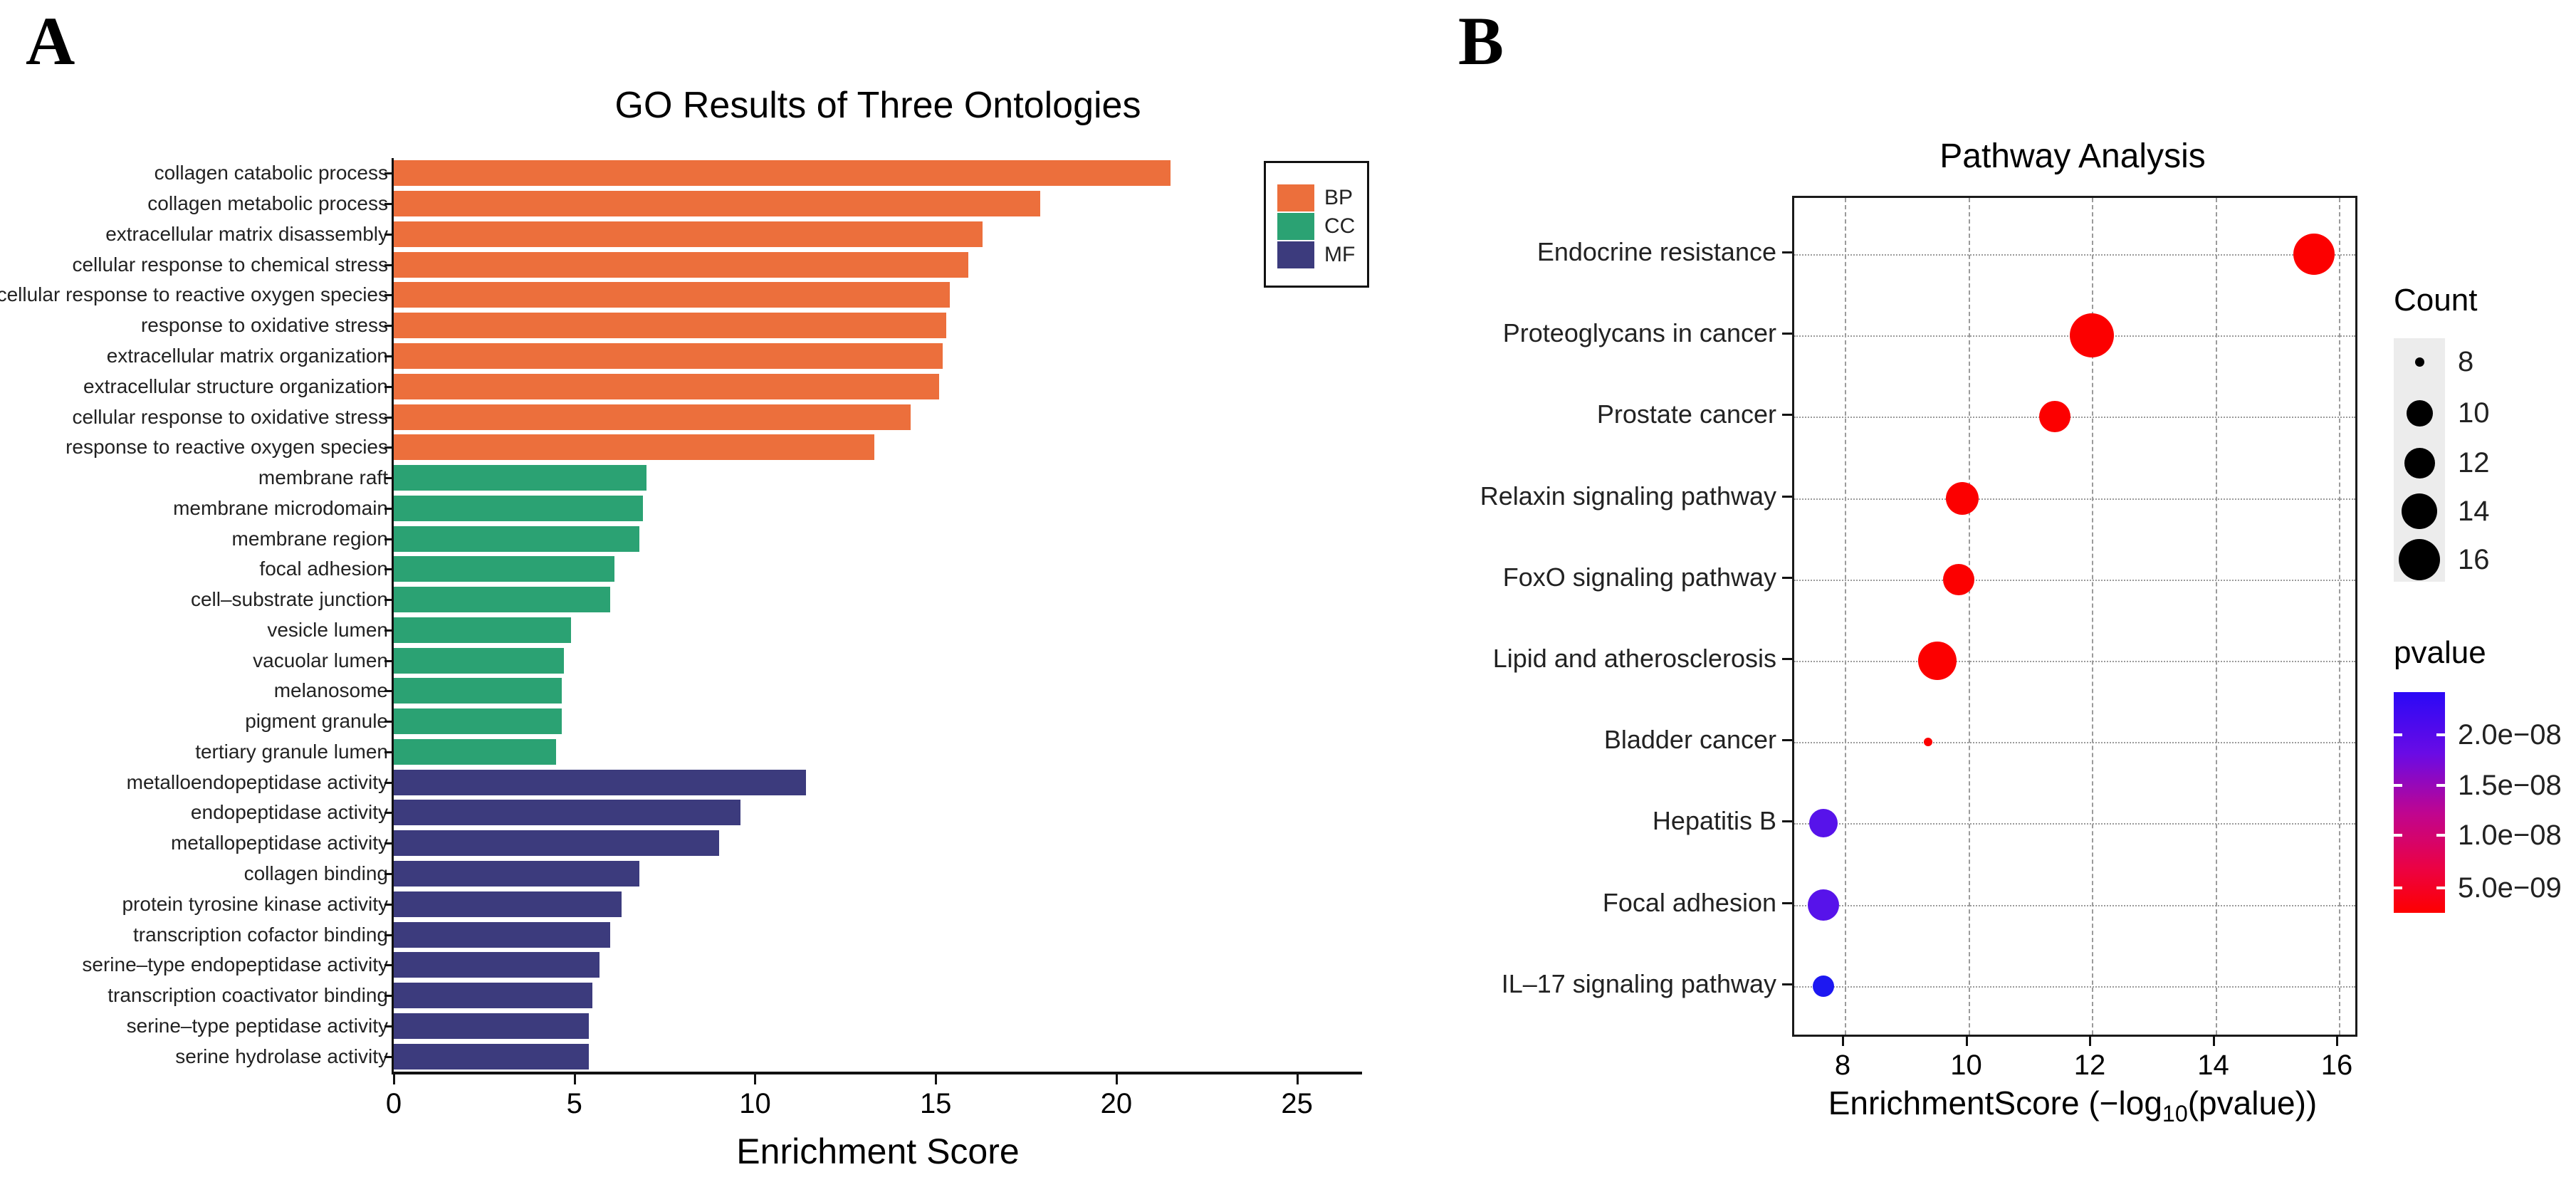 The width and height of the screenshot is (2576, 1182). What do you see at coordinates (327, 629) in the screenshot?
I see `bar-label: vesicle lumen` at bounding box center [327, 629].